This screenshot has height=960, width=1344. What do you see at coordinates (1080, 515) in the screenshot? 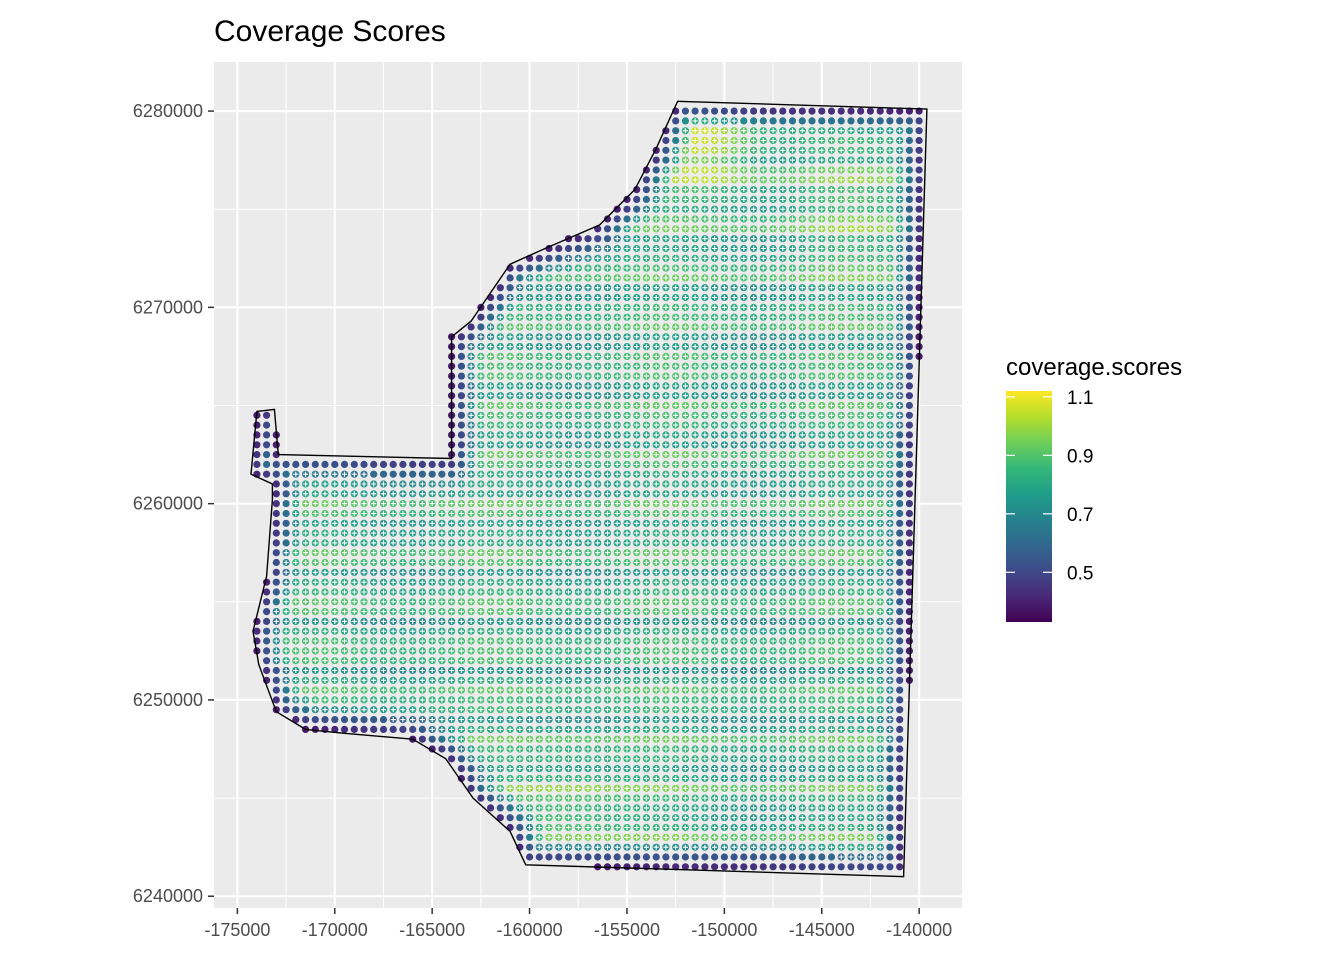
I see `legend-tick-label: 0.7` at bounding box center [1080, 515].